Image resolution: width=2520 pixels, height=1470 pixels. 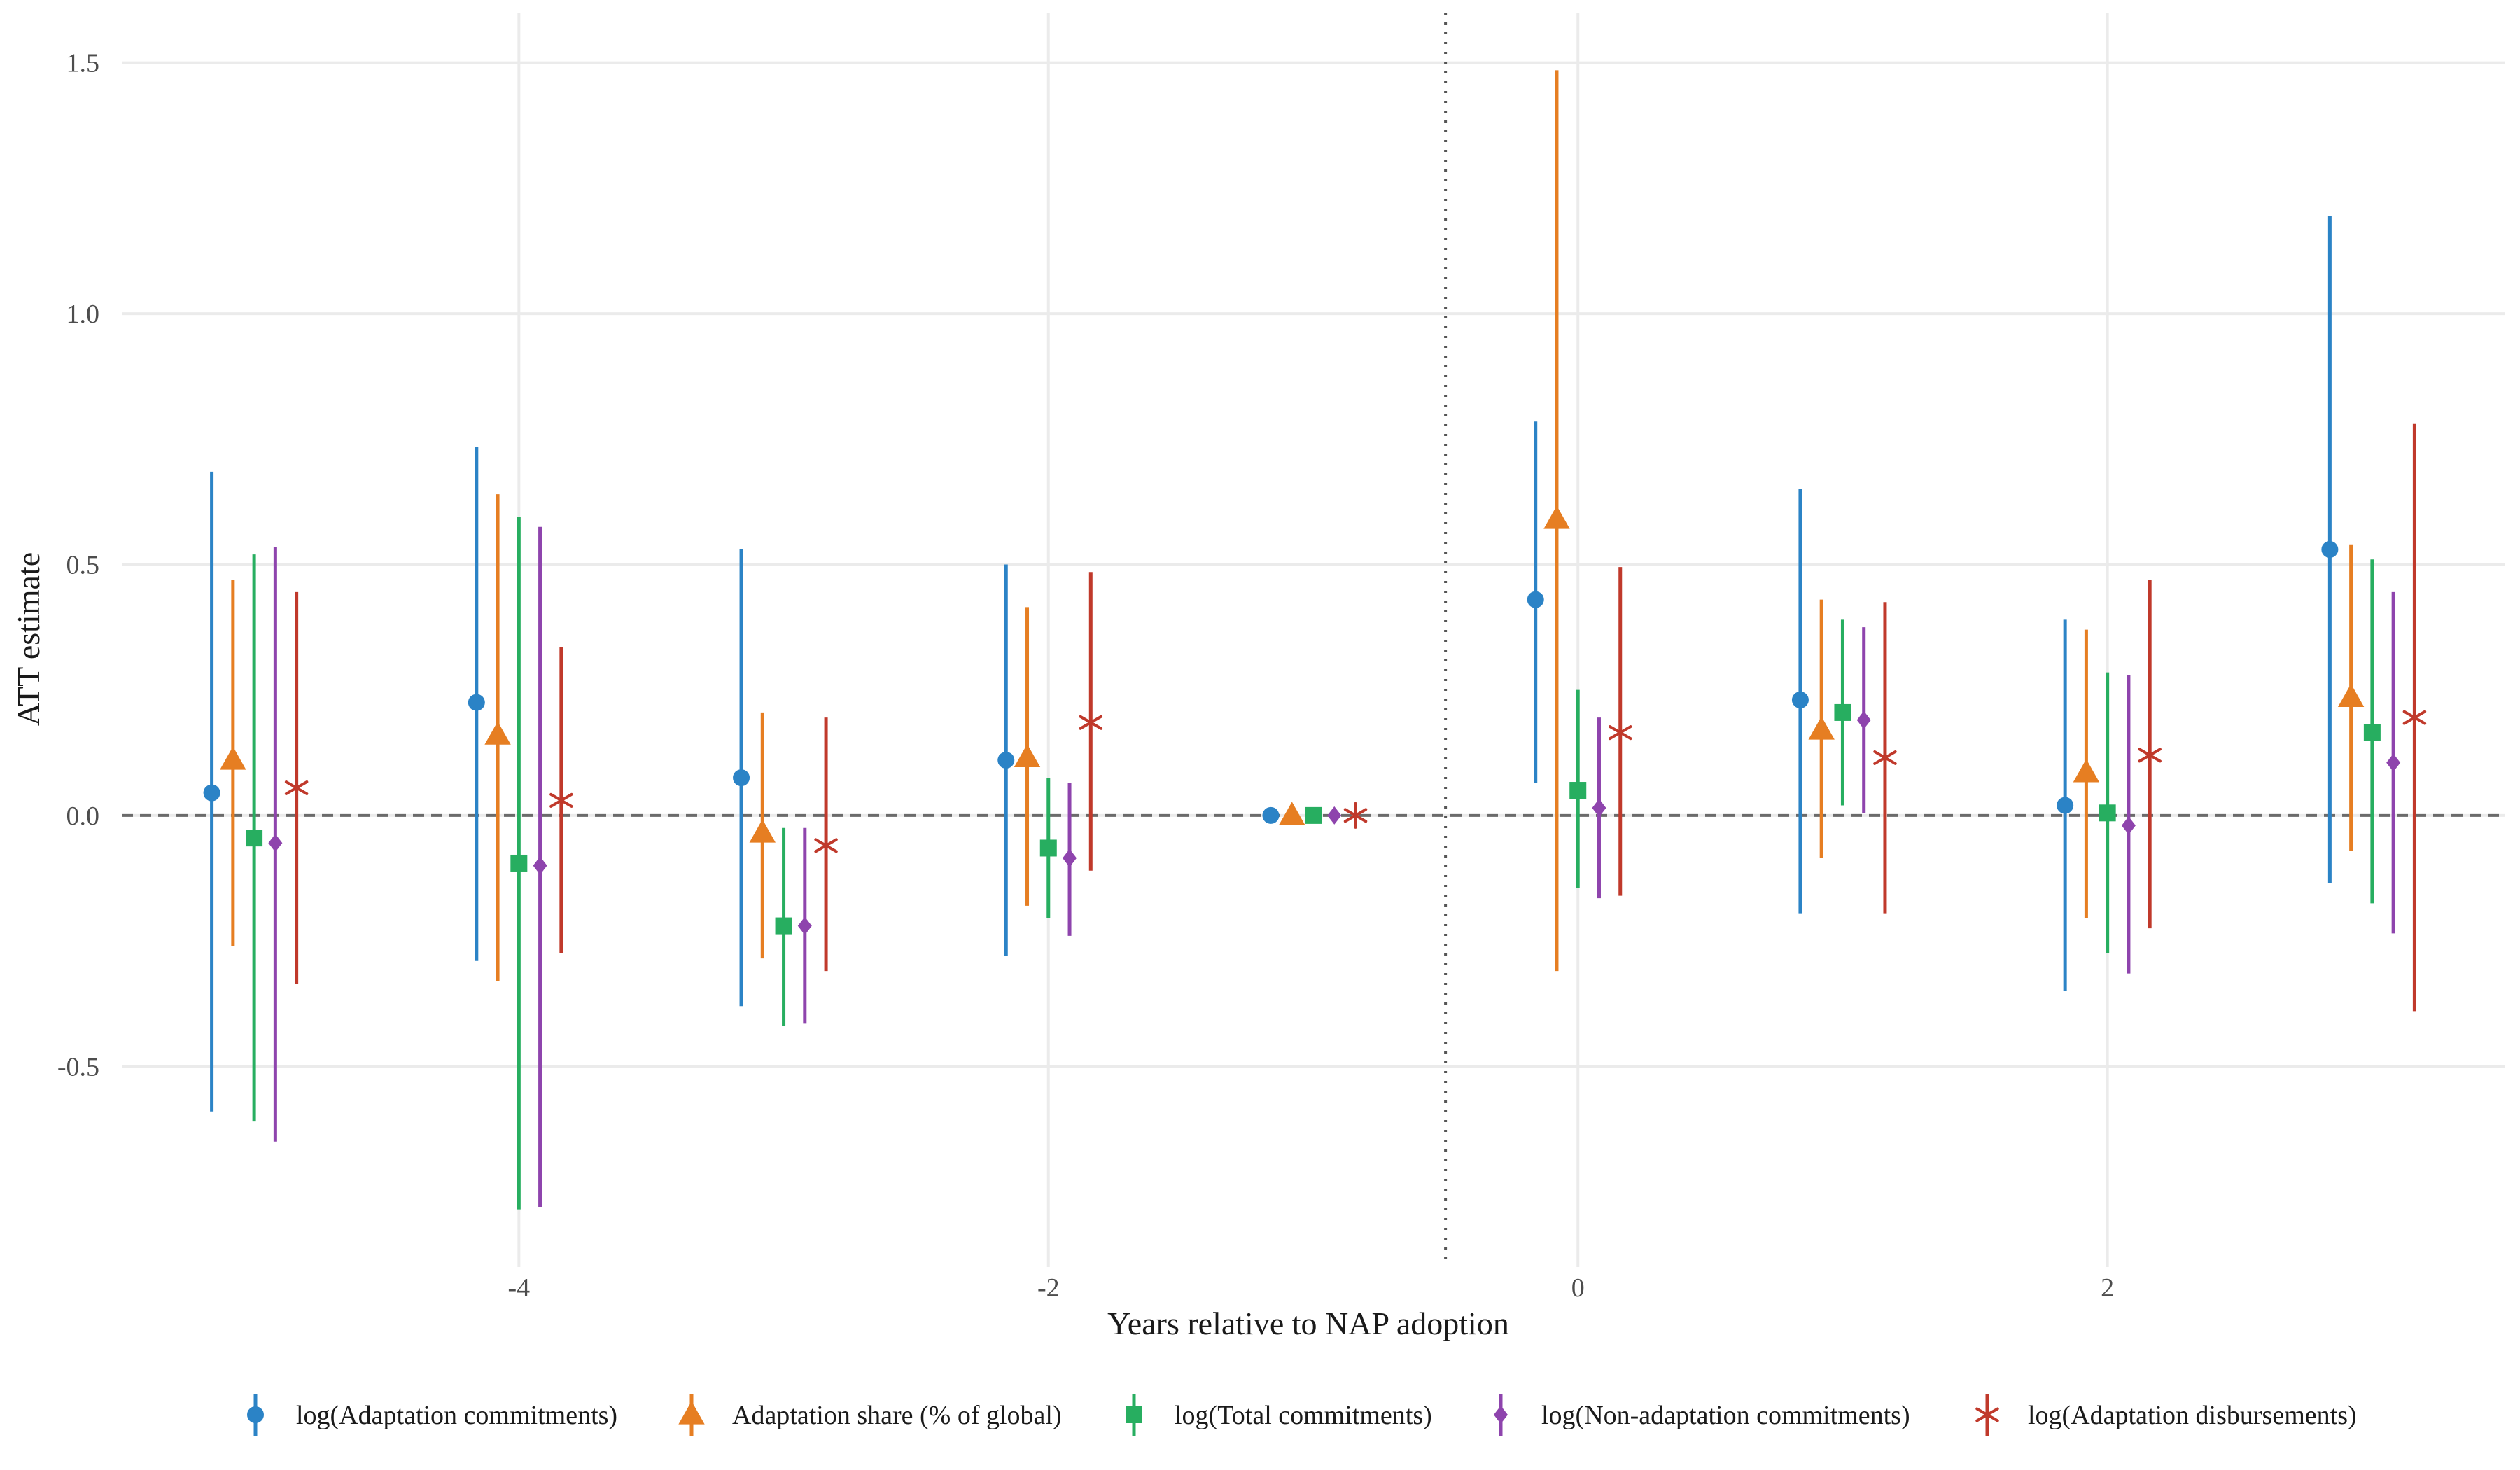 I want to click on legend-label: log(Adaptation disbursements), so click(x=2192, y=1415).